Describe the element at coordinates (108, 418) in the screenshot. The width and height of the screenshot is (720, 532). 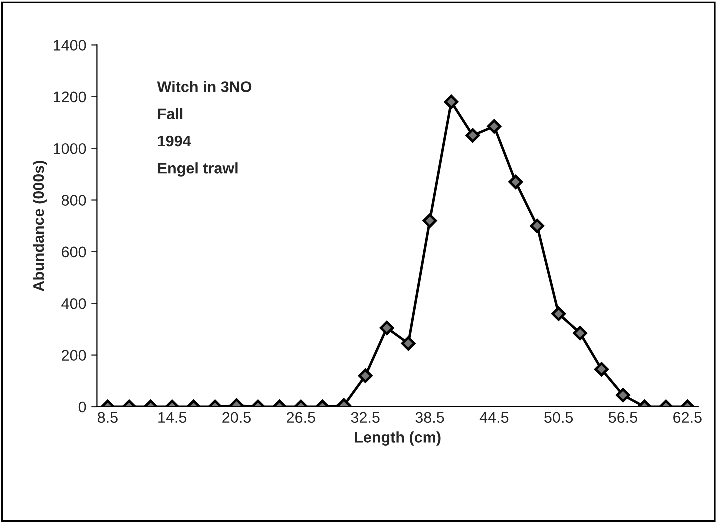
I see `x-tick-label: 8.5` at that location.